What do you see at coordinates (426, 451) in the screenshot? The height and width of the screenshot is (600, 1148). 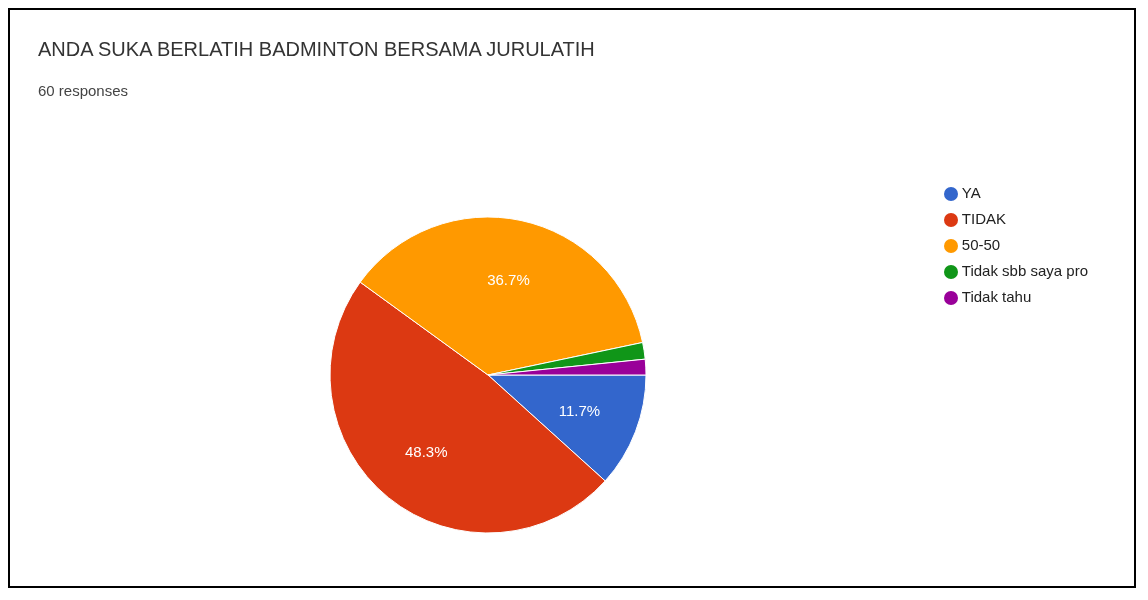 I see `data-label: 48.3%` at bounding box center [426, 451].